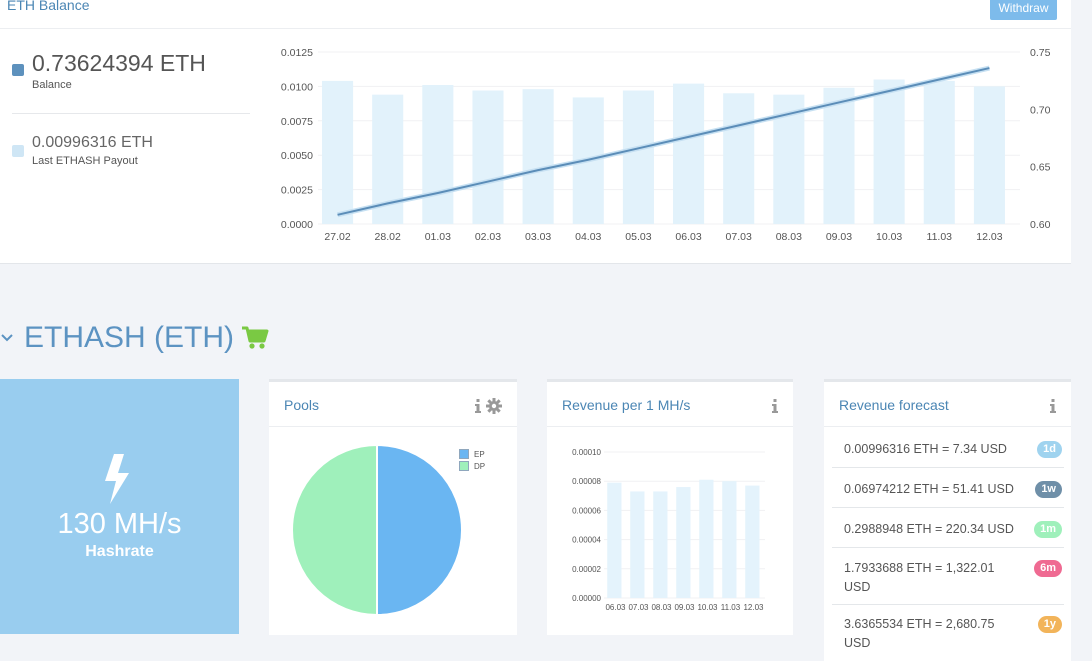 This screenshot has height=661, width=1092. I want to click on forecast-row-text: 1.7933688 ETH = 1,322.01 USD, so click(919, 577).